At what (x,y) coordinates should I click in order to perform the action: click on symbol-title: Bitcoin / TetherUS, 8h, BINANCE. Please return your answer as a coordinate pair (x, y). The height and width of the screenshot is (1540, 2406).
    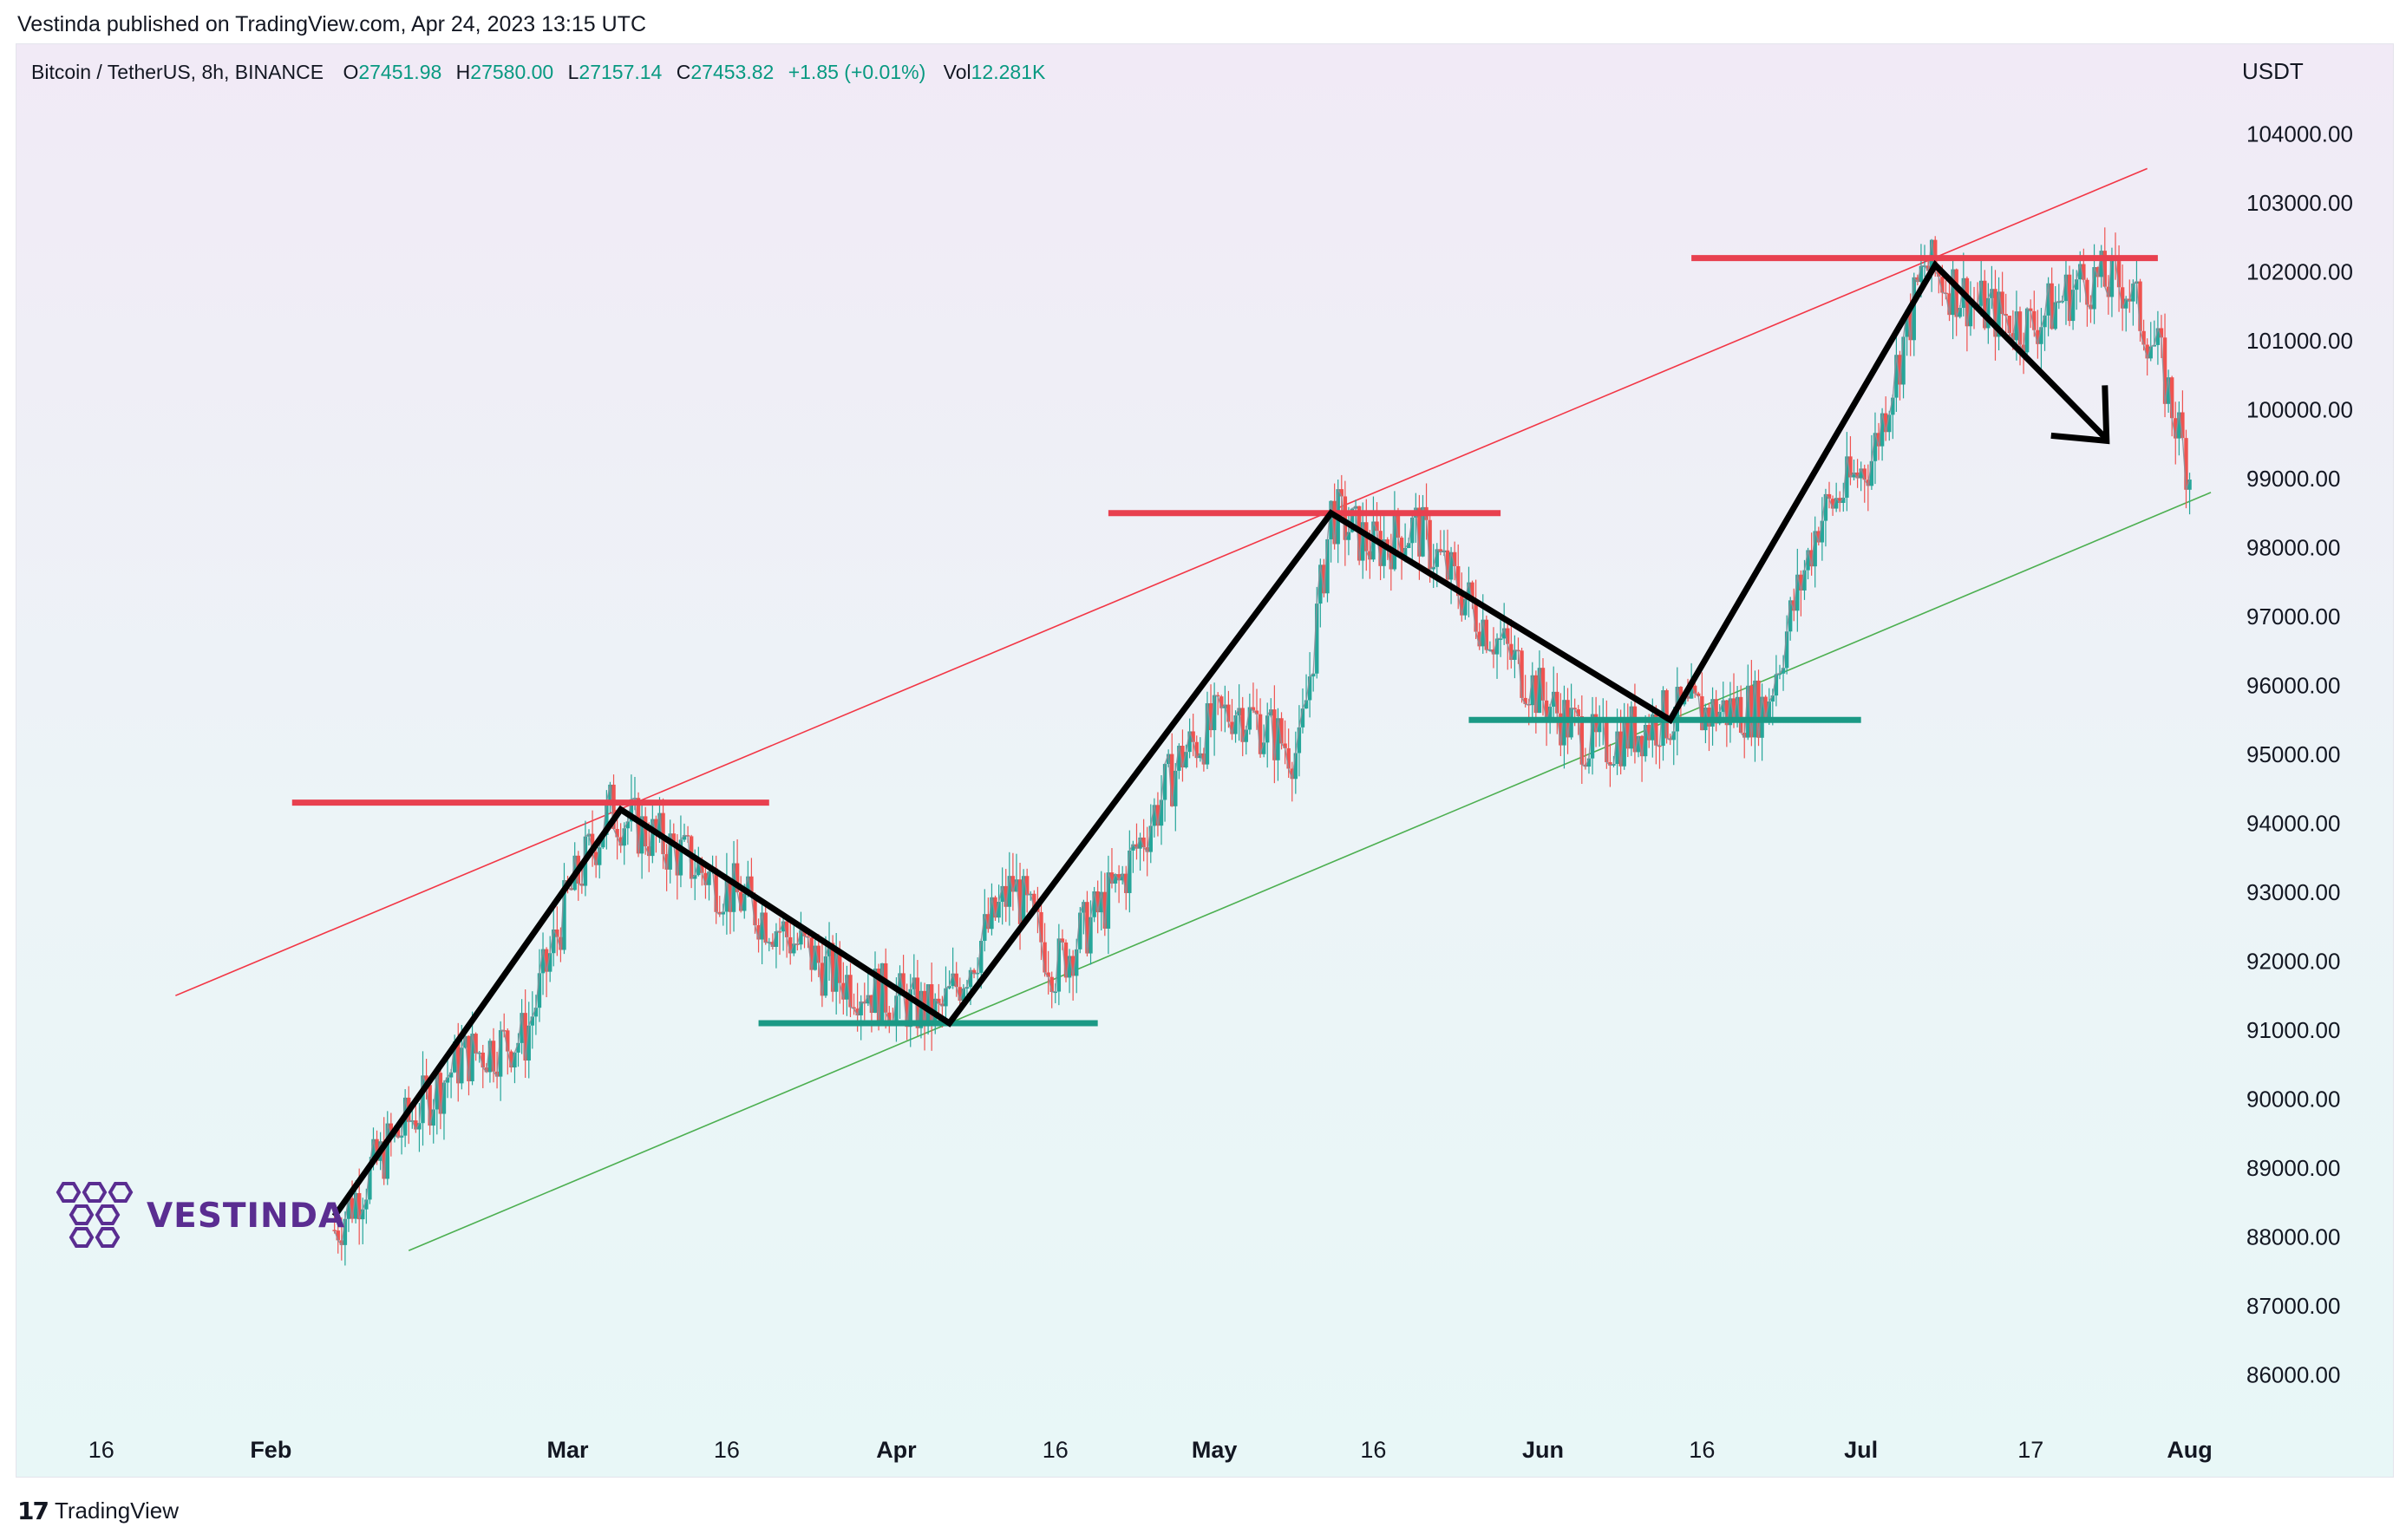
    Looking at the image, I should click on (177, 72).